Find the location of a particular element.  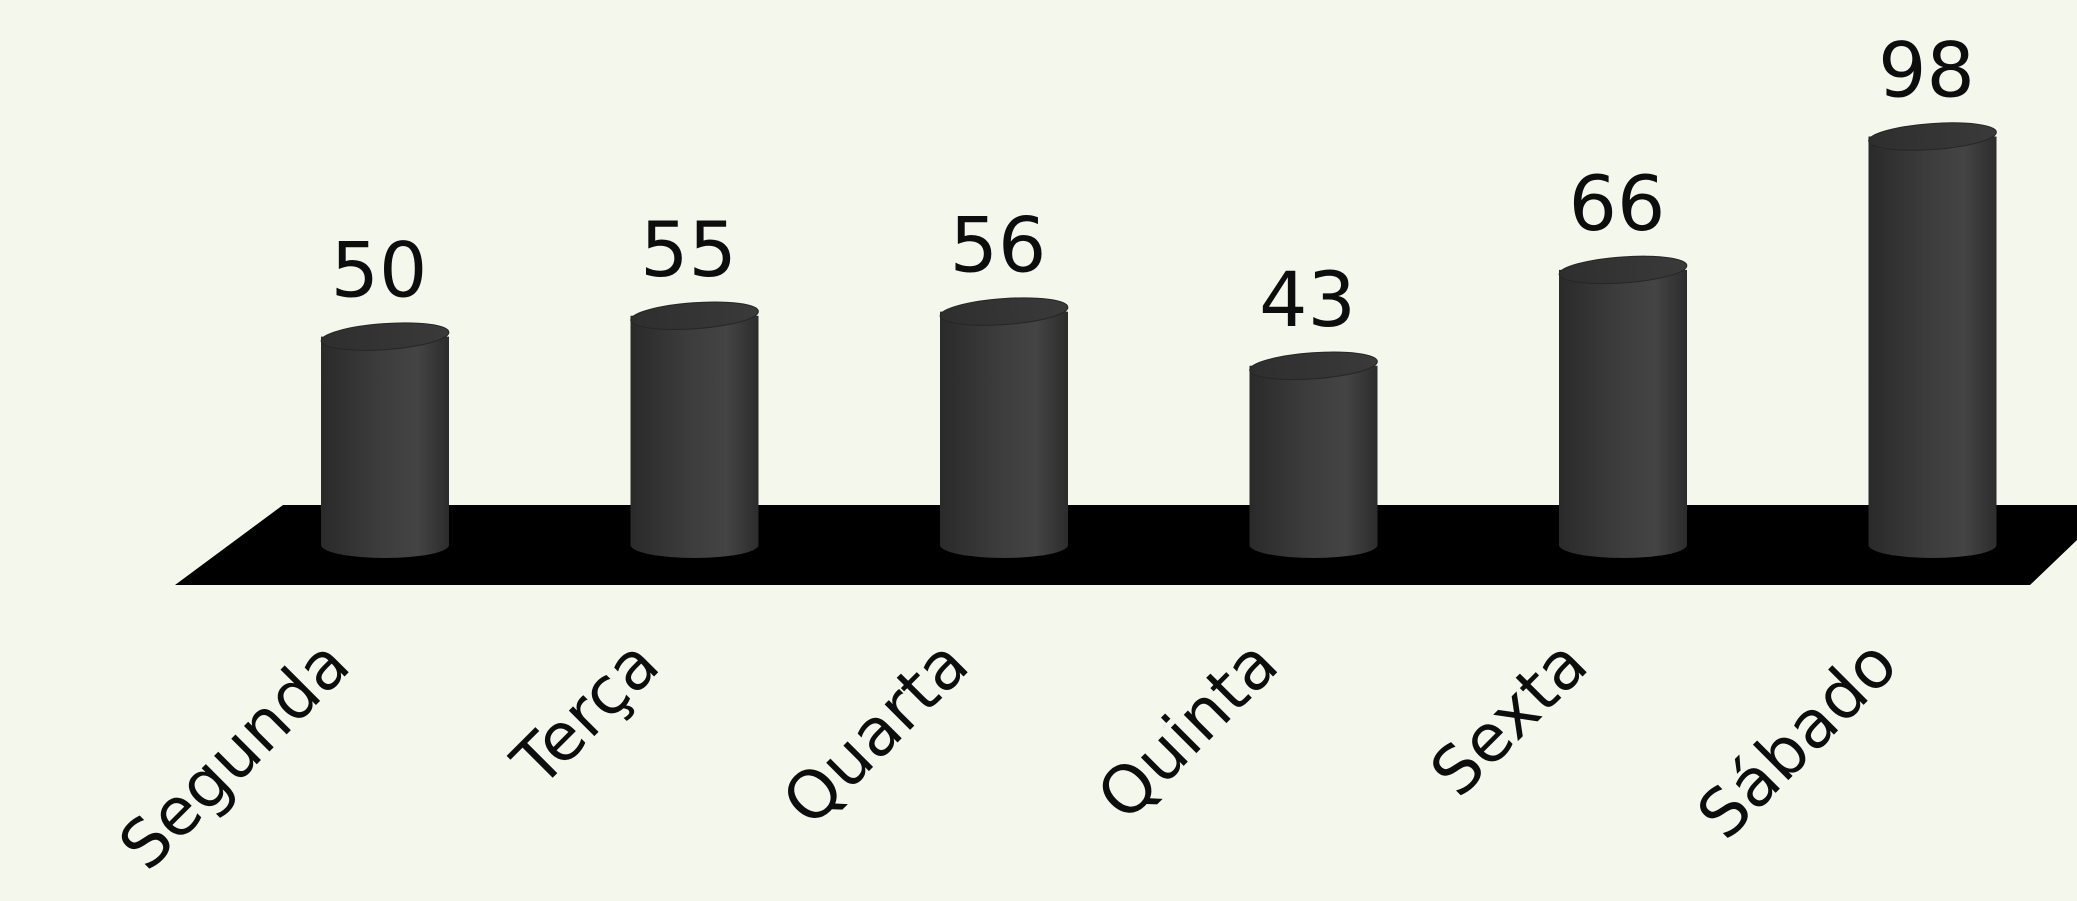

data-label: 56 is located at coordinates (998, 245).